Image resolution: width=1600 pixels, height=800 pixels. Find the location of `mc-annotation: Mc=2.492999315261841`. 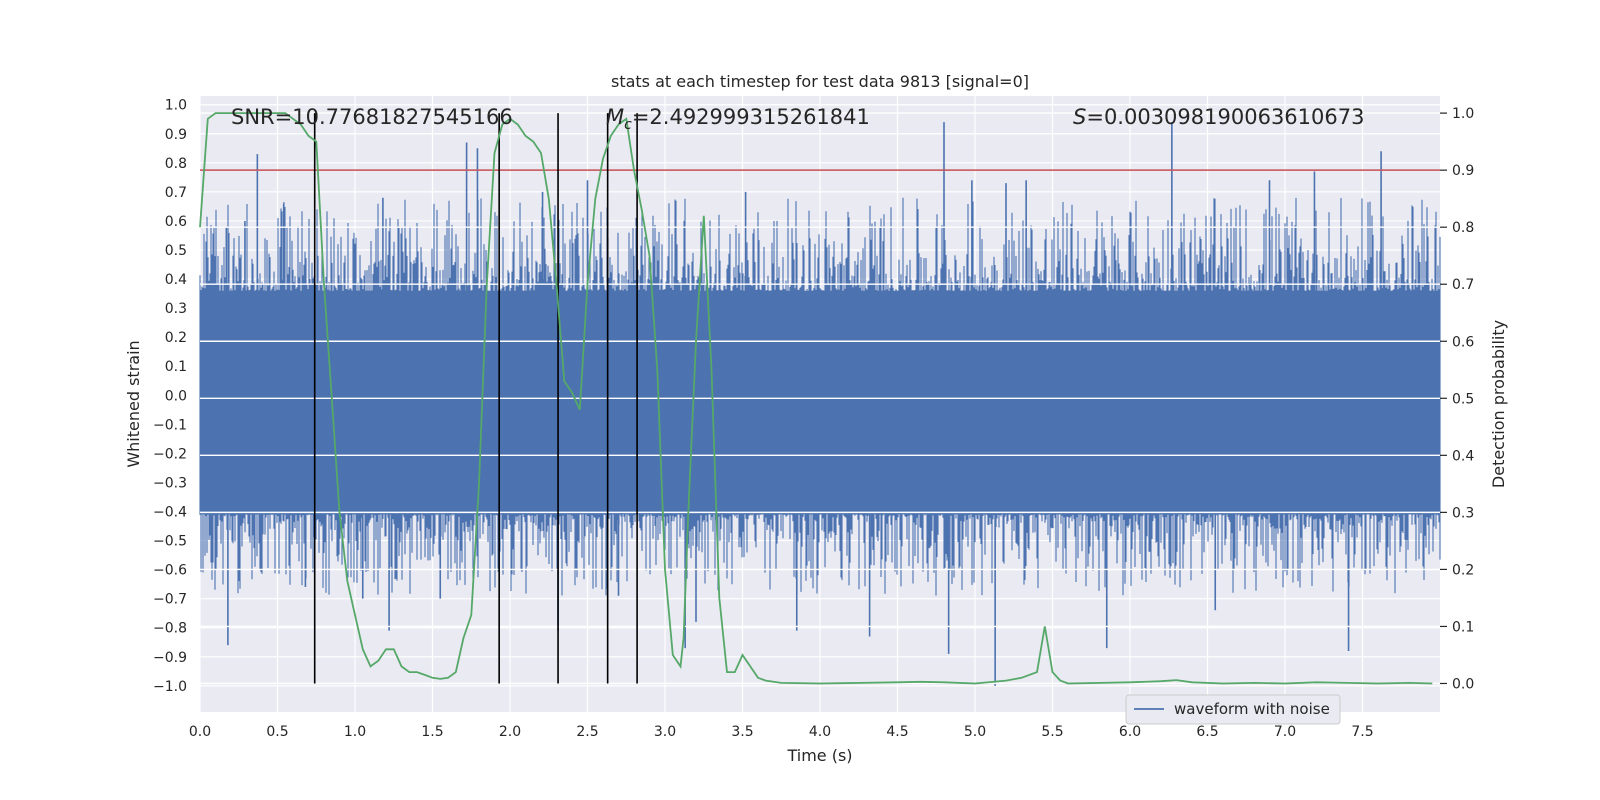

mc-annotation: Mc=2.492999315261841 is located at coordinates (738, 119).